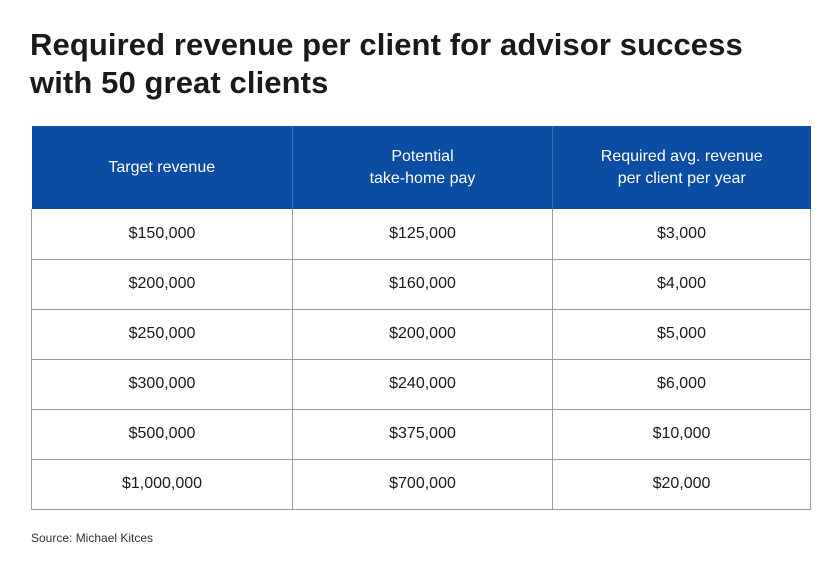 The image size is (840, 570). I want to click on table-row: $1,000,000 $700,000 $20,000, so click(421, 484).